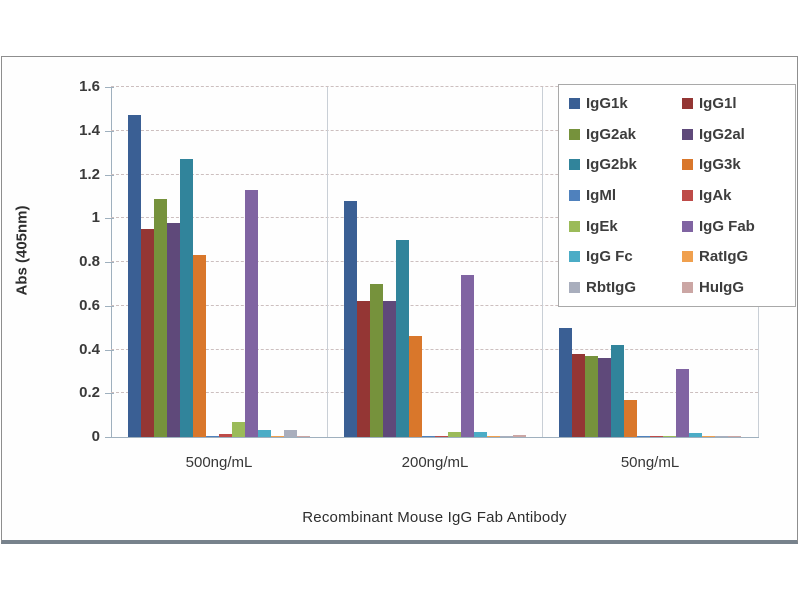 The image size is (800, 600). I want to click on x-category-label: 200ng/mL, so click(435, 462).